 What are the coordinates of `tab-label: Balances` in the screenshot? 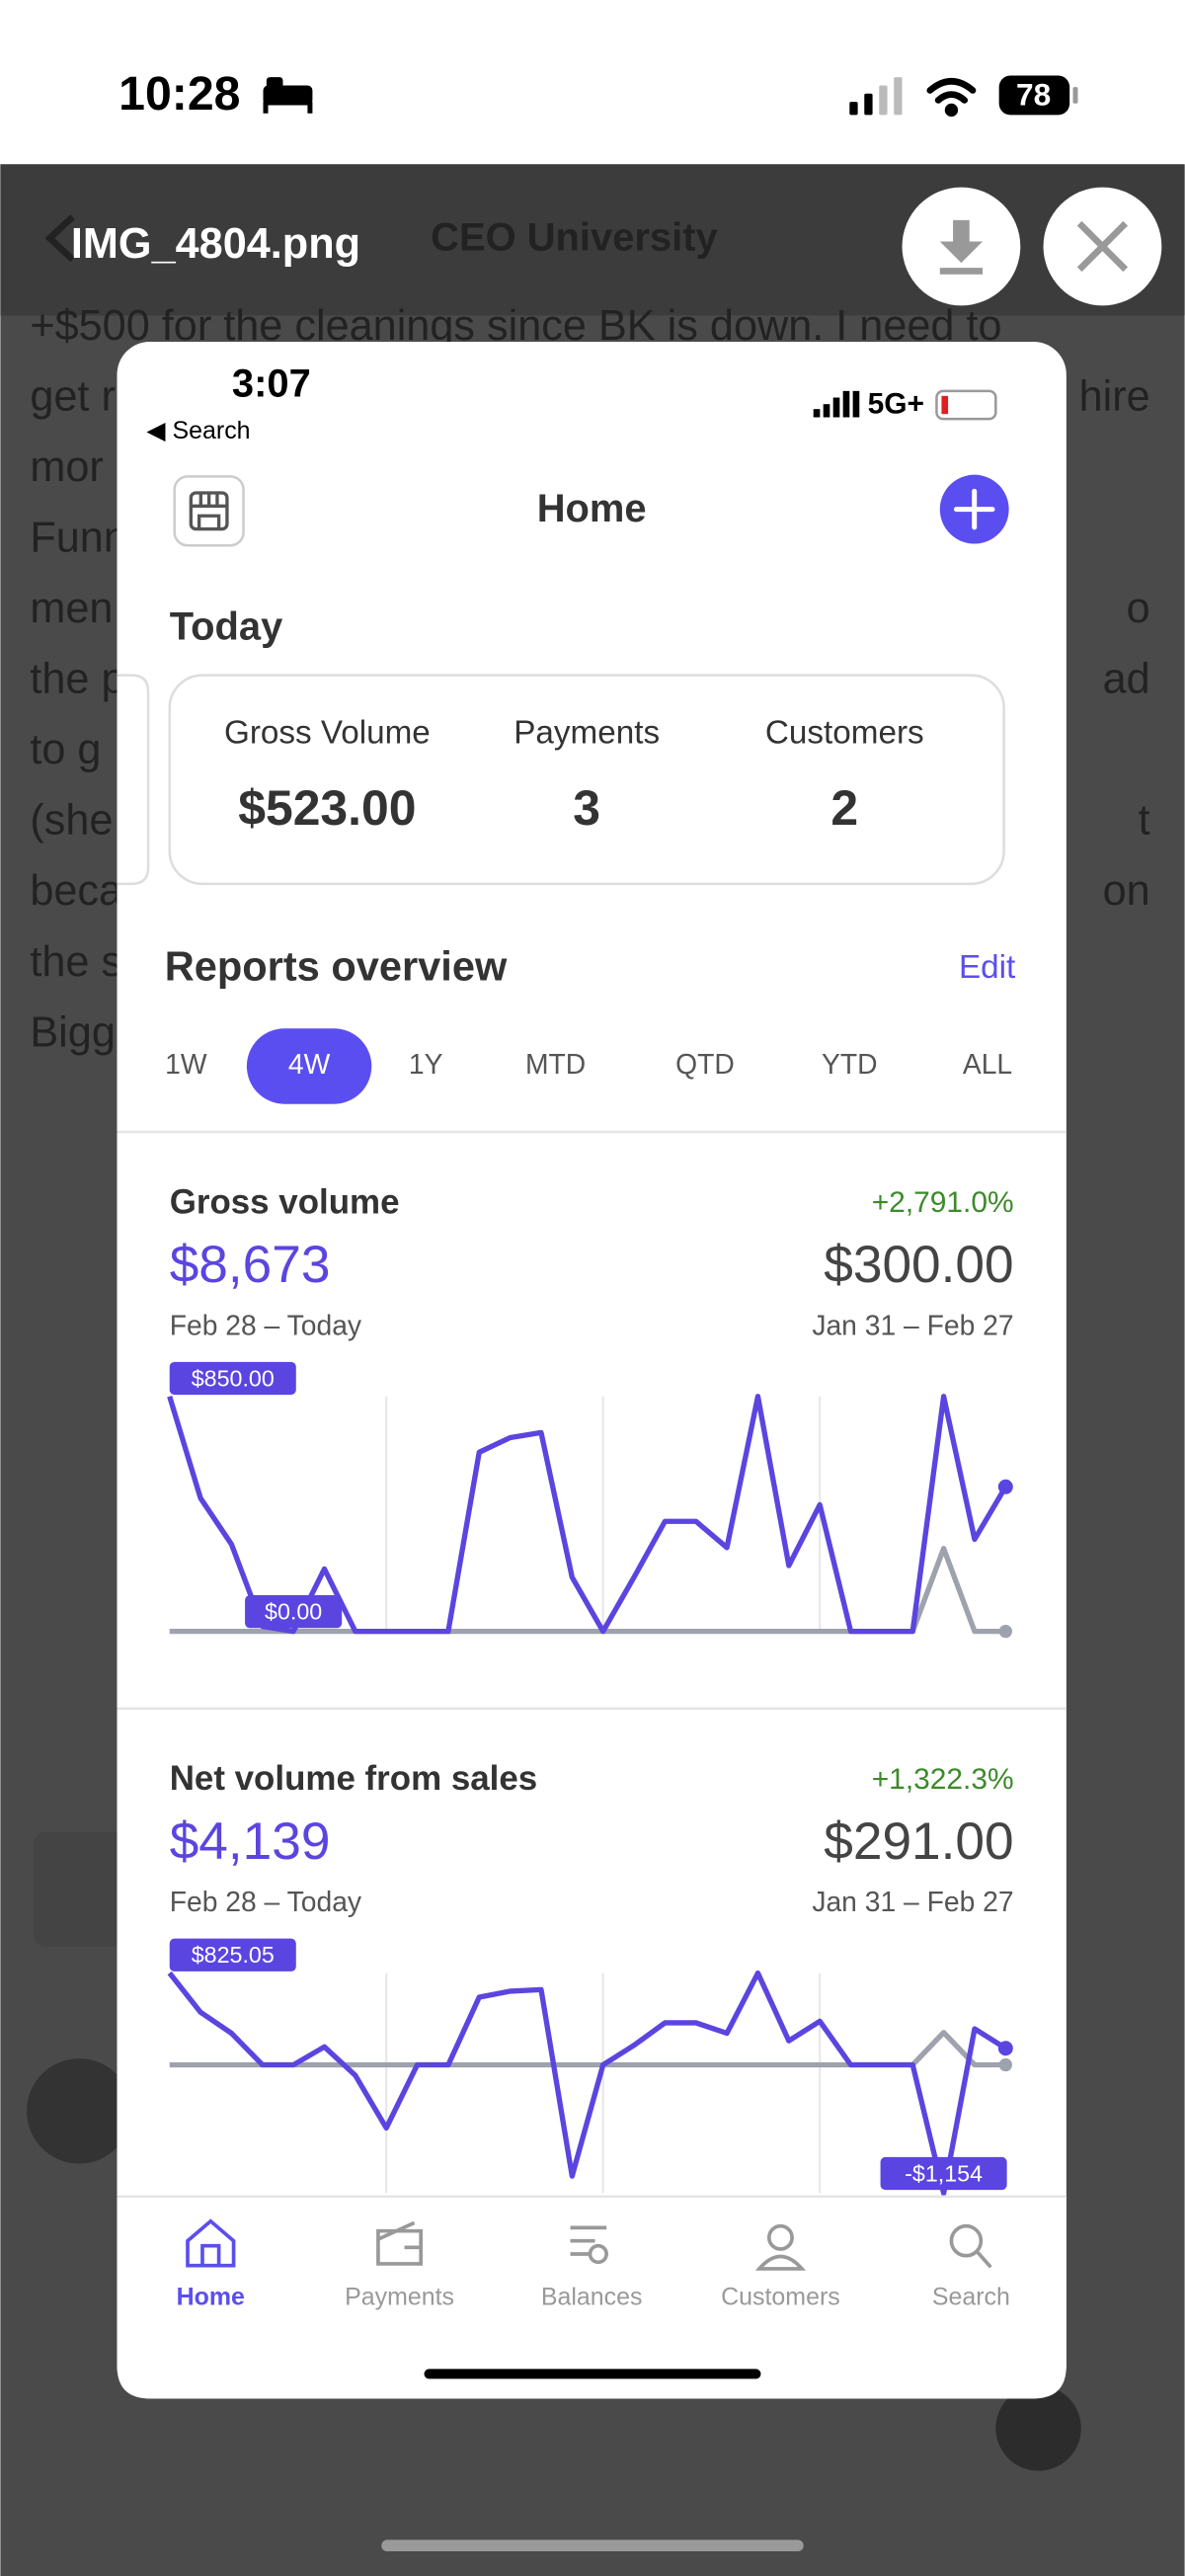 It's located at (592, 2297).